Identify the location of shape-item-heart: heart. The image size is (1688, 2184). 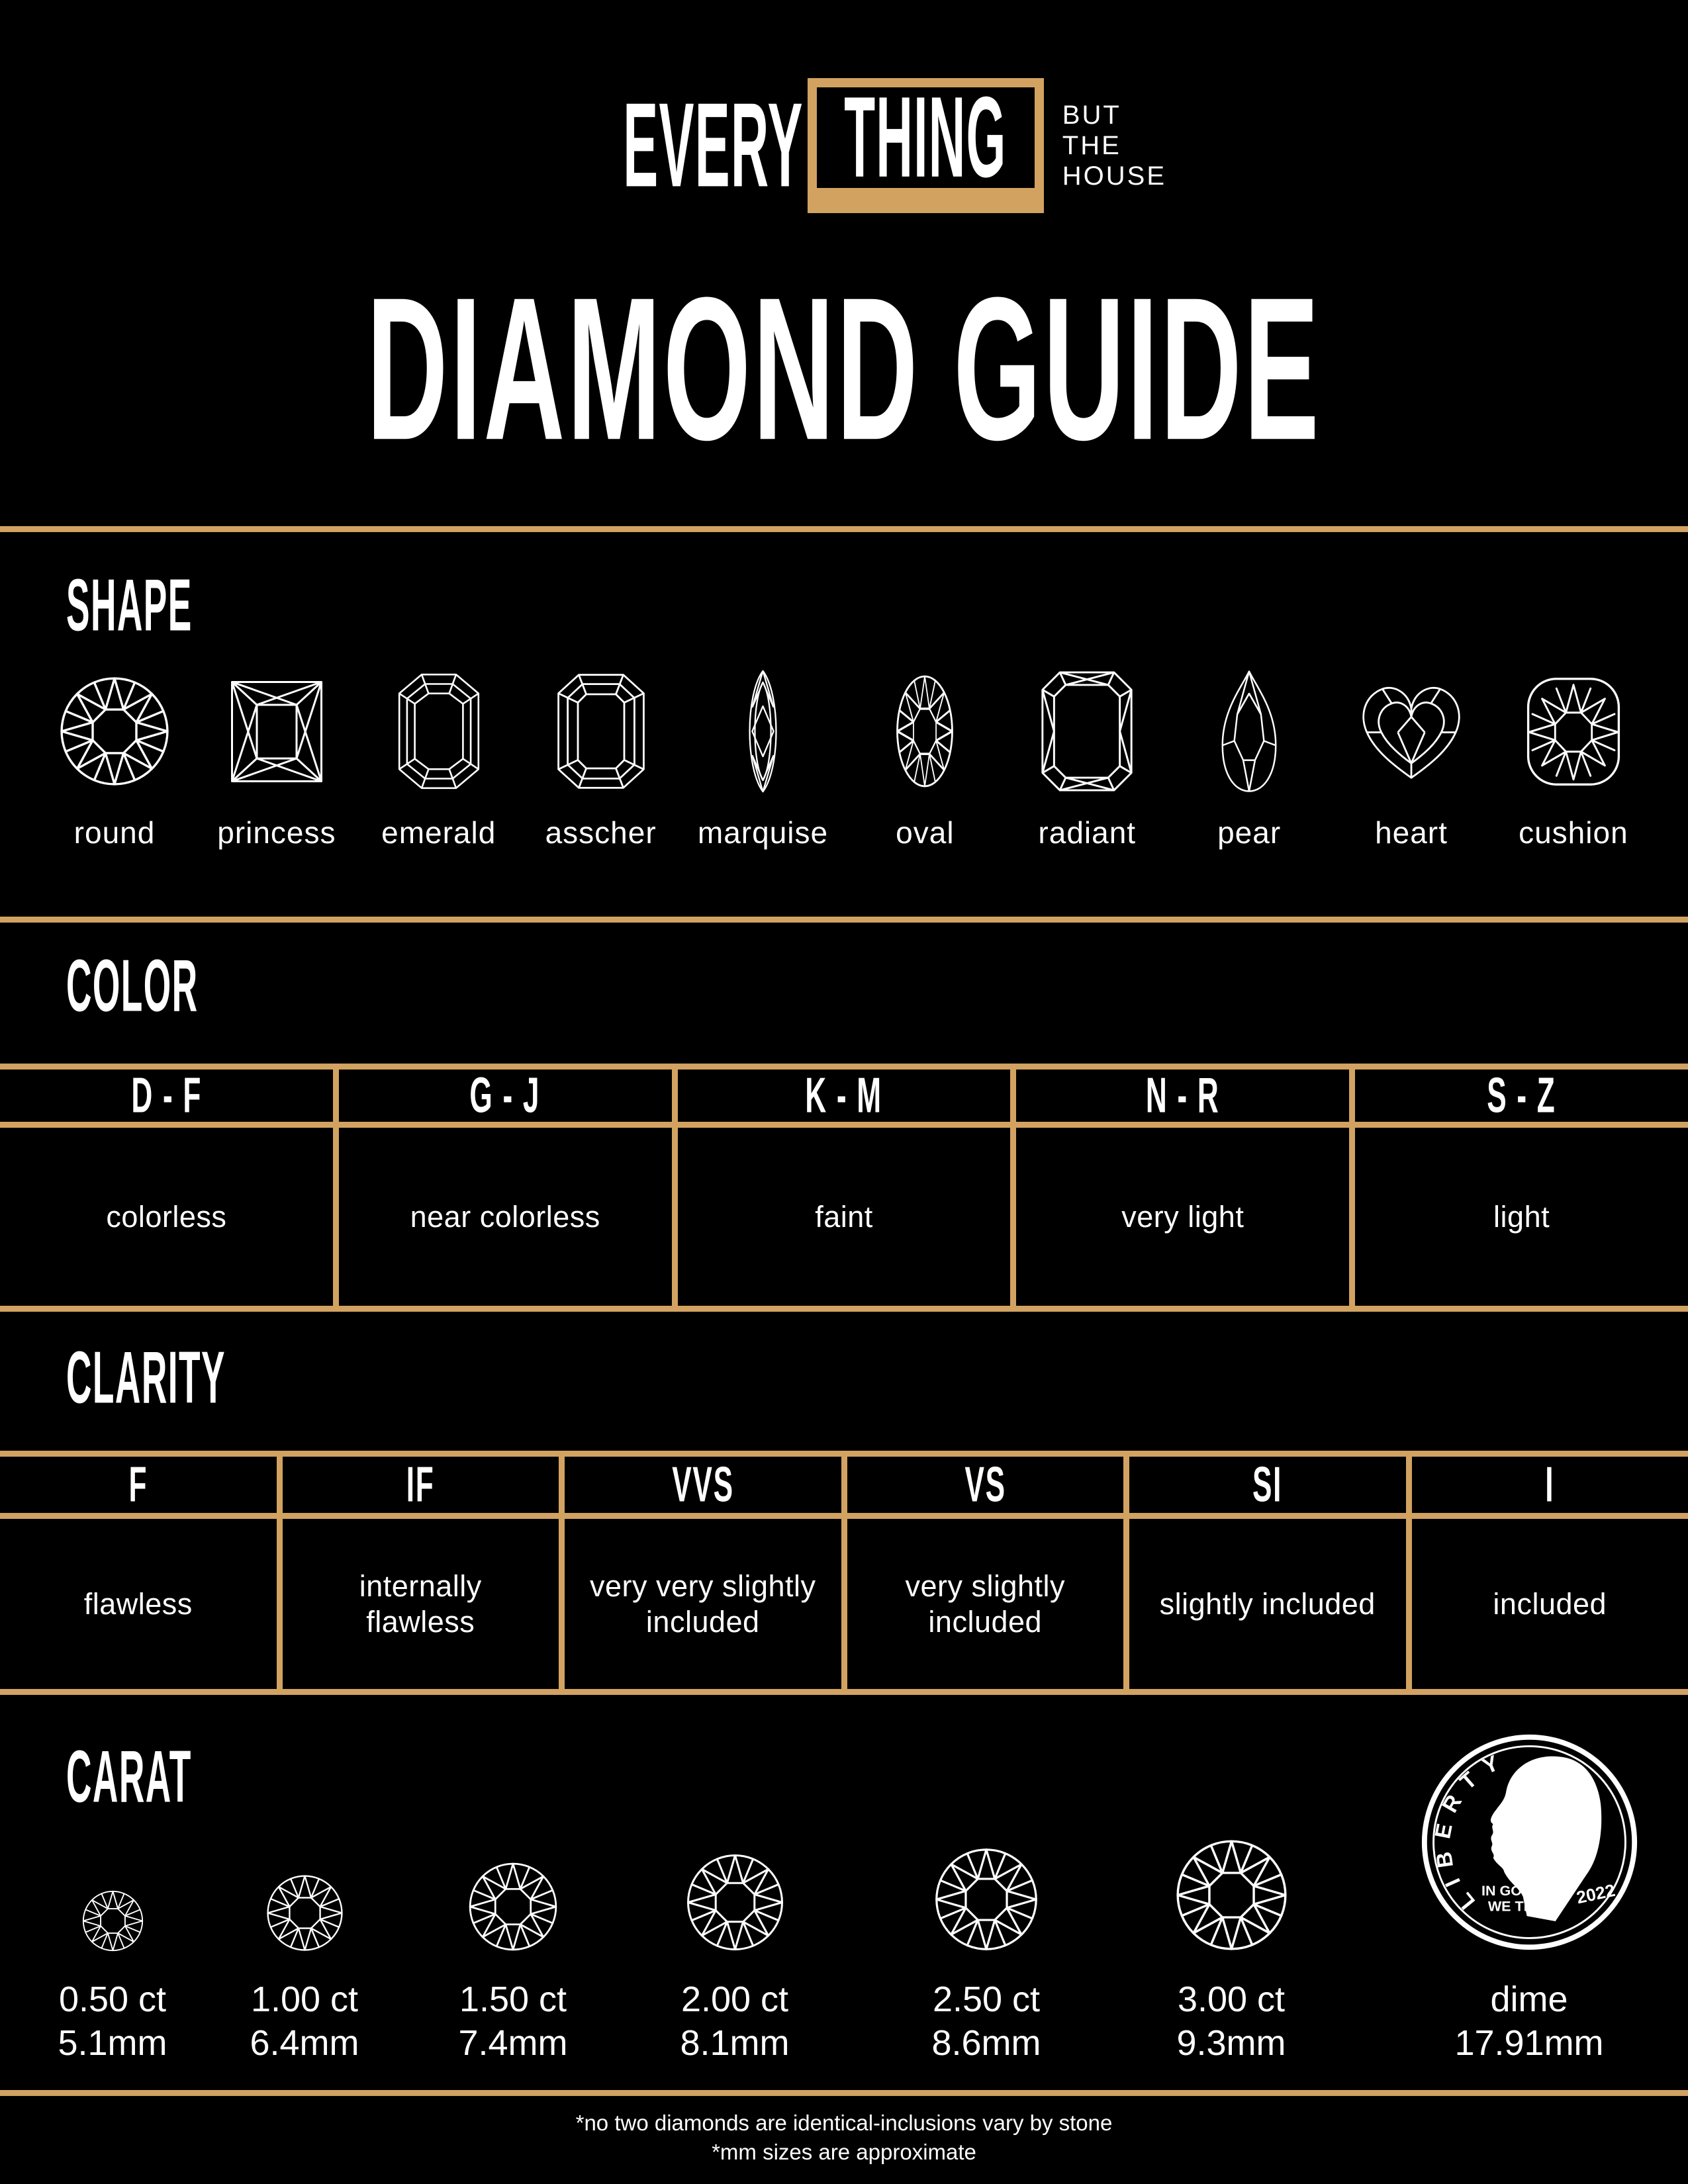
(1411, 758).